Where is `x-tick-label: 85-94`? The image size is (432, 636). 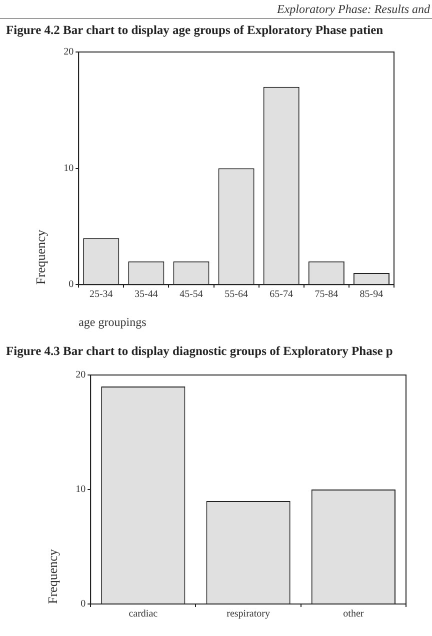
x-tick-label: 85-94 is located at coordinates (372, 294).